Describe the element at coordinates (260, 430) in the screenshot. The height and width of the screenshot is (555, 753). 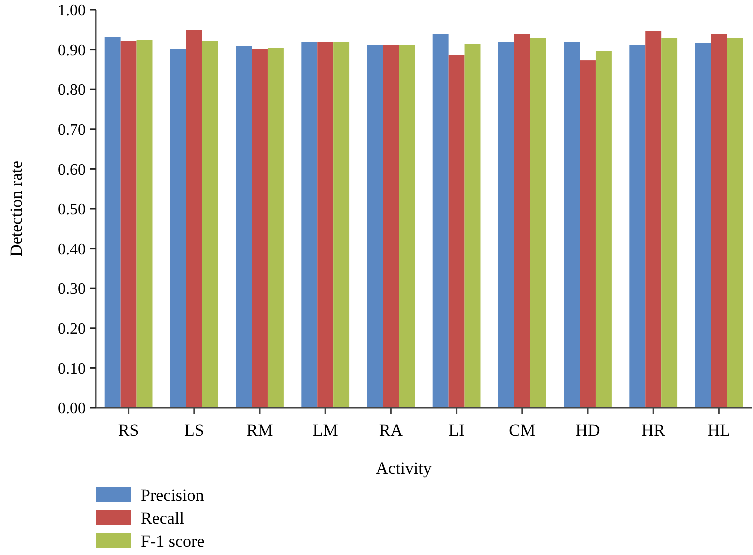
I see `x-tick-label: RM` at that location.